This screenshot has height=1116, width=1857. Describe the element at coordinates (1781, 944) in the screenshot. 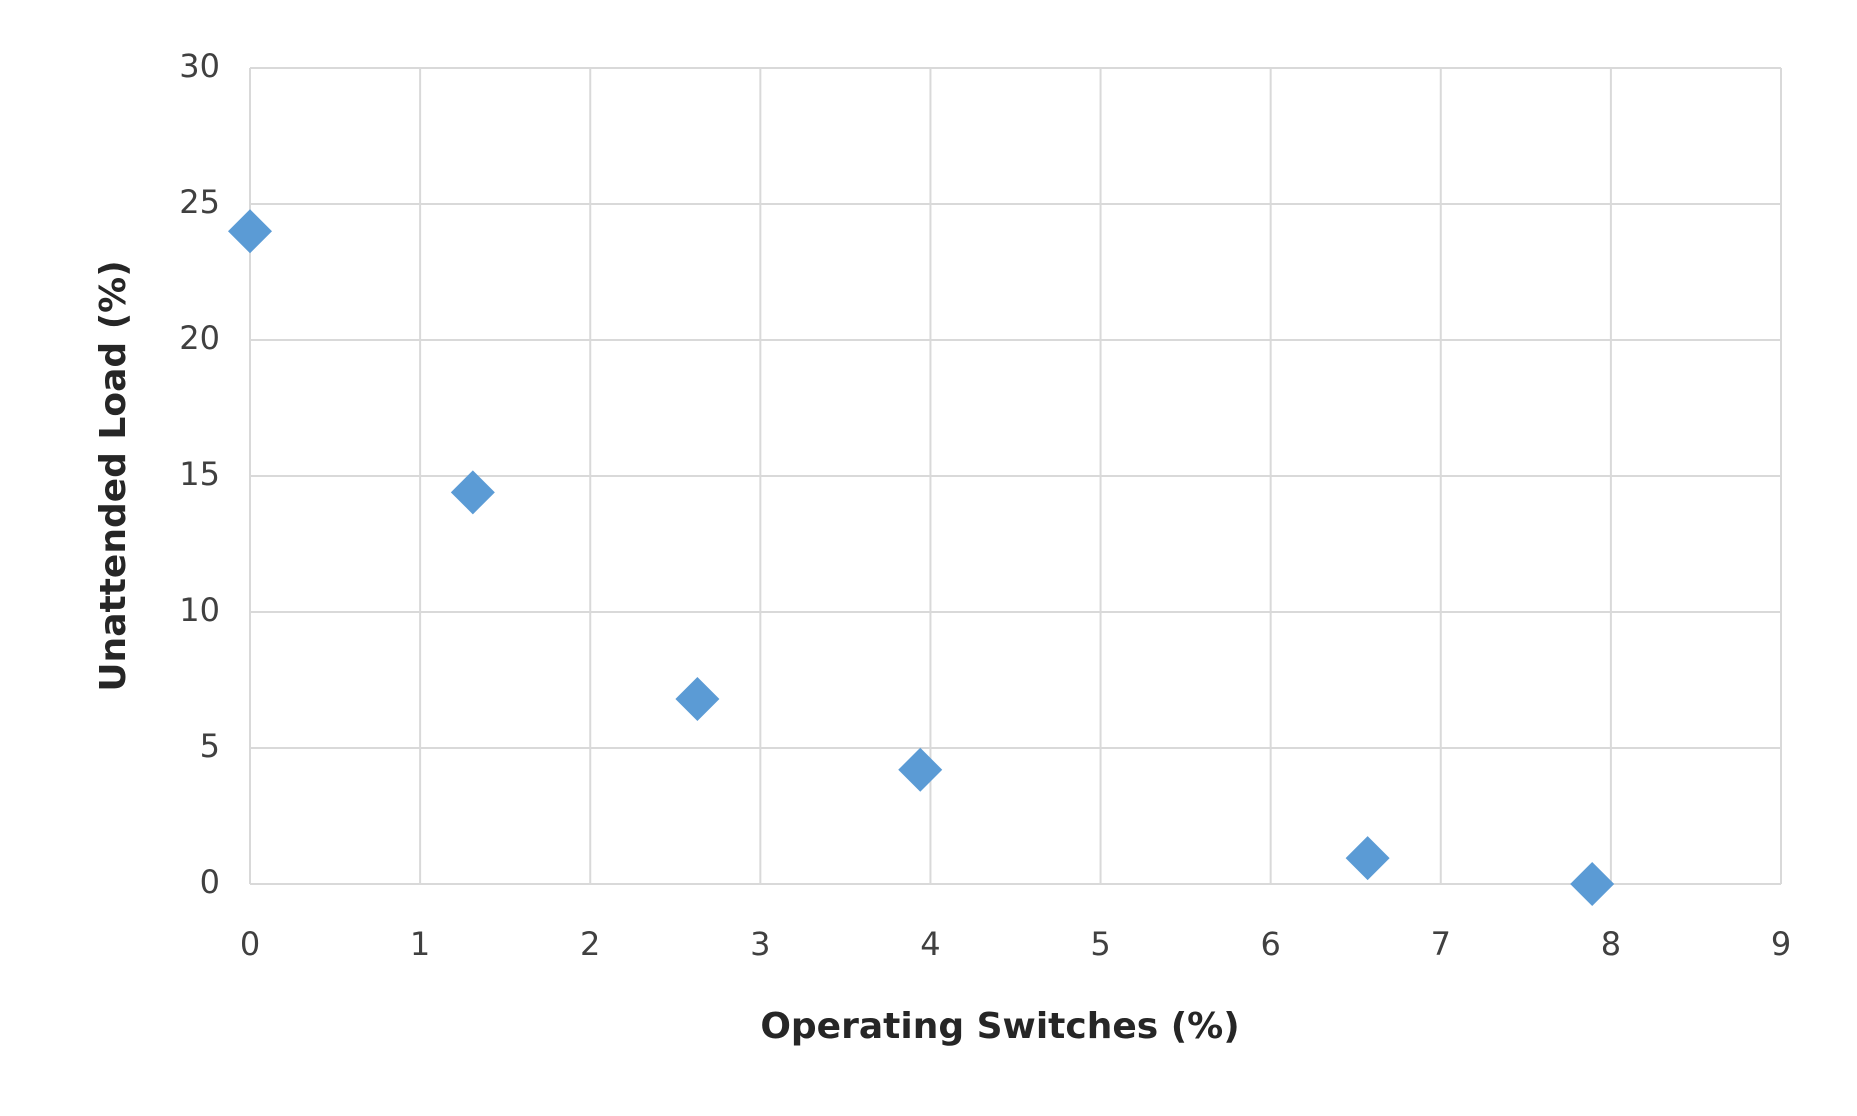

I see `x-tick-label: 9` at that location.